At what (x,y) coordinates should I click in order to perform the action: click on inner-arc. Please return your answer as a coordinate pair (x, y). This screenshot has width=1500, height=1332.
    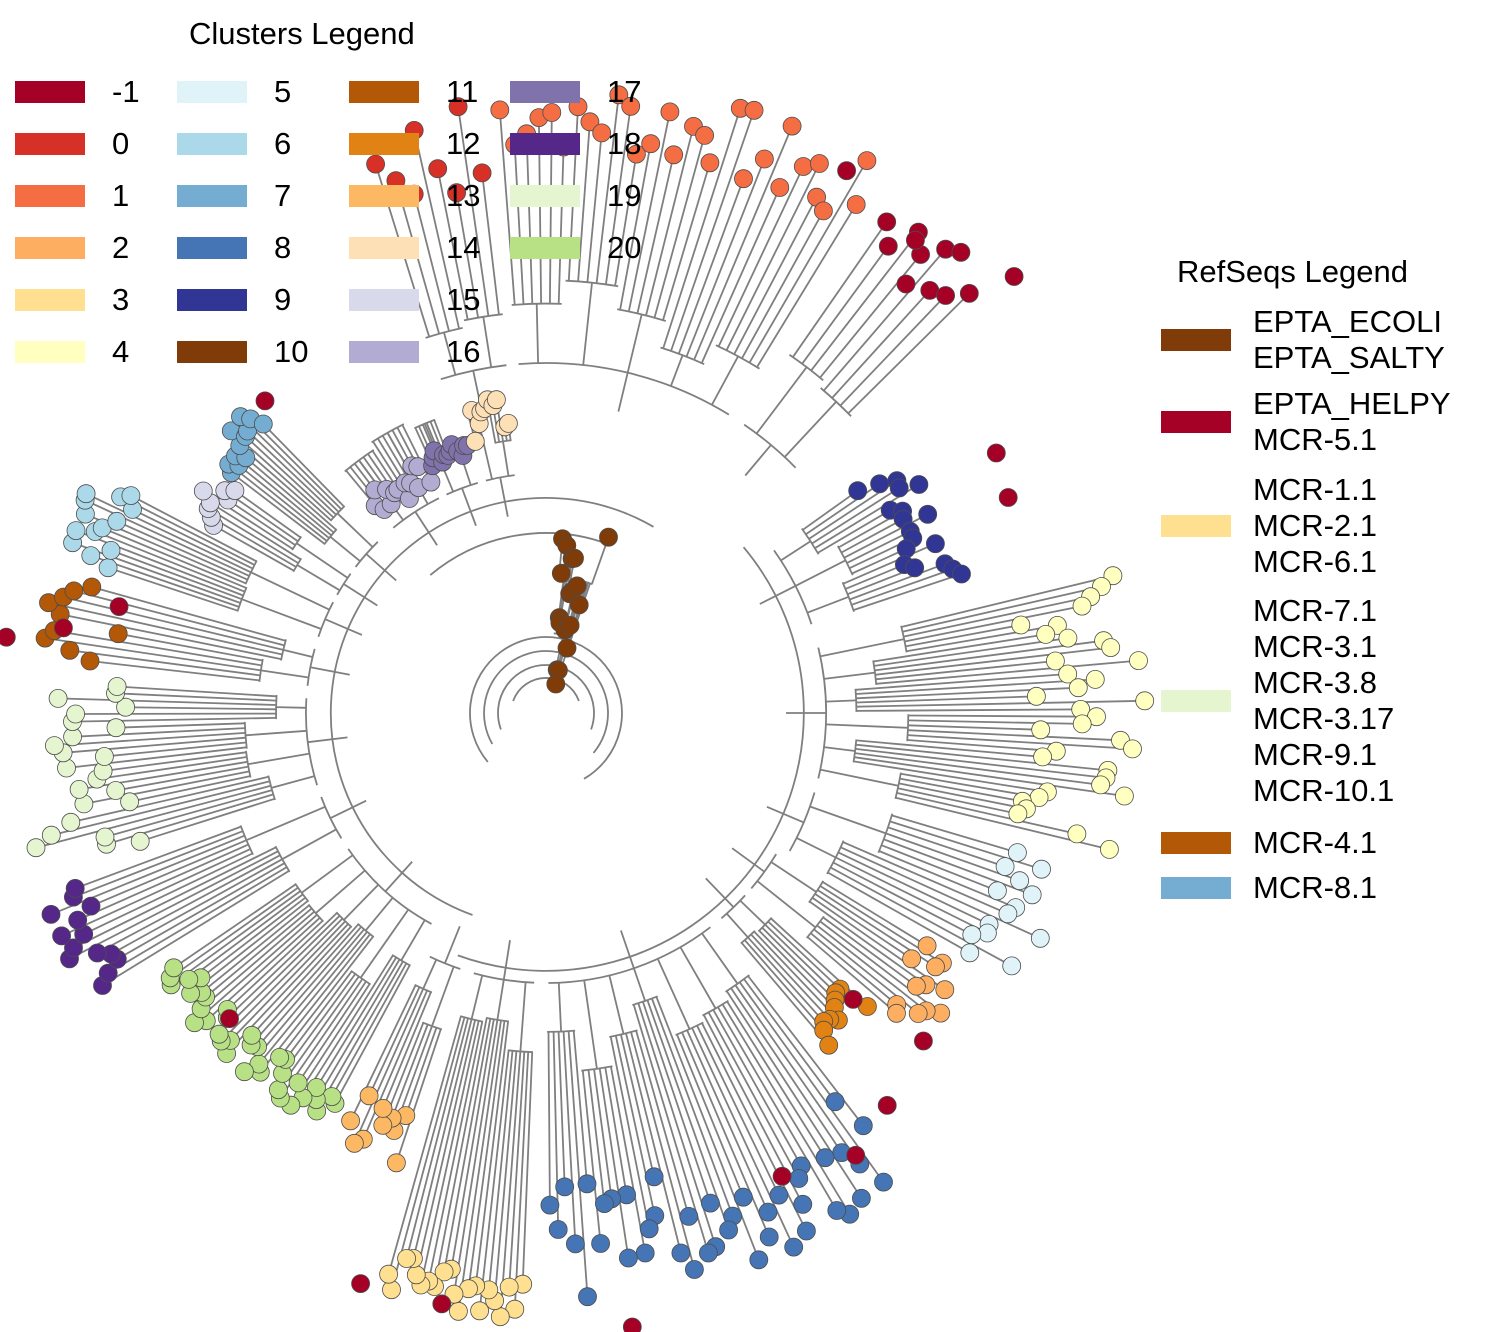
    Looking at the image, I should click on (546, 708).